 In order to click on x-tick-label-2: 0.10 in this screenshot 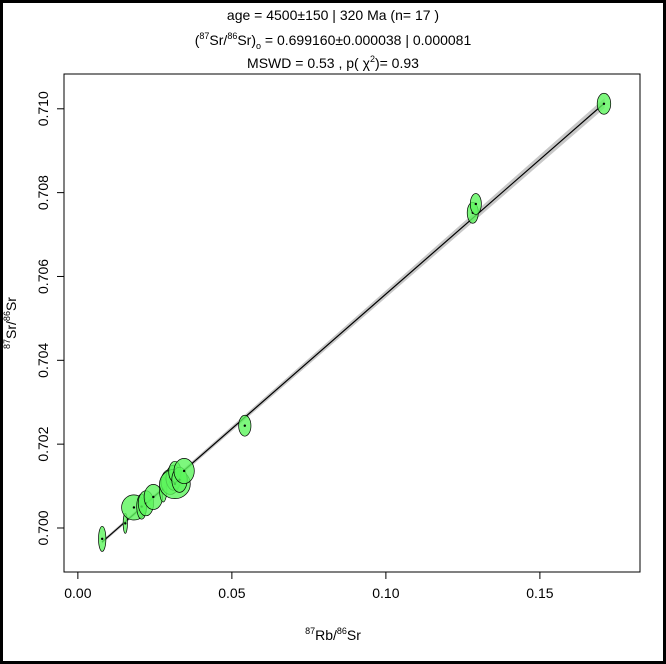, I will do `click(385, 593)`.